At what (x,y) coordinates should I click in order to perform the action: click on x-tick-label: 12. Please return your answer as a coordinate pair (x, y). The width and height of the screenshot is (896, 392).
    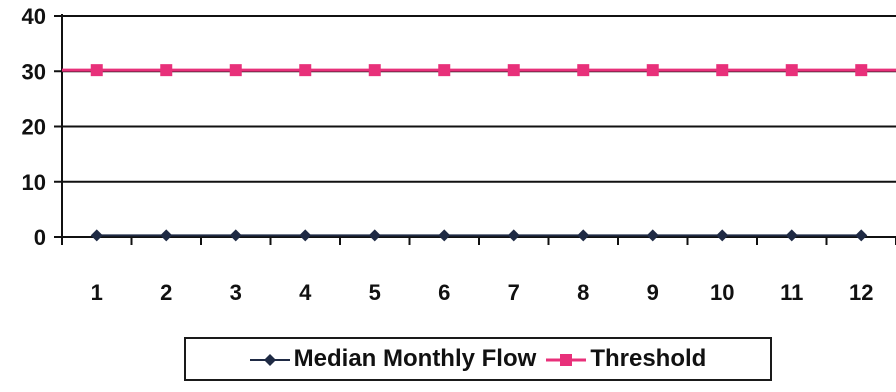
    Looking at the image, I should click on (861, 292).